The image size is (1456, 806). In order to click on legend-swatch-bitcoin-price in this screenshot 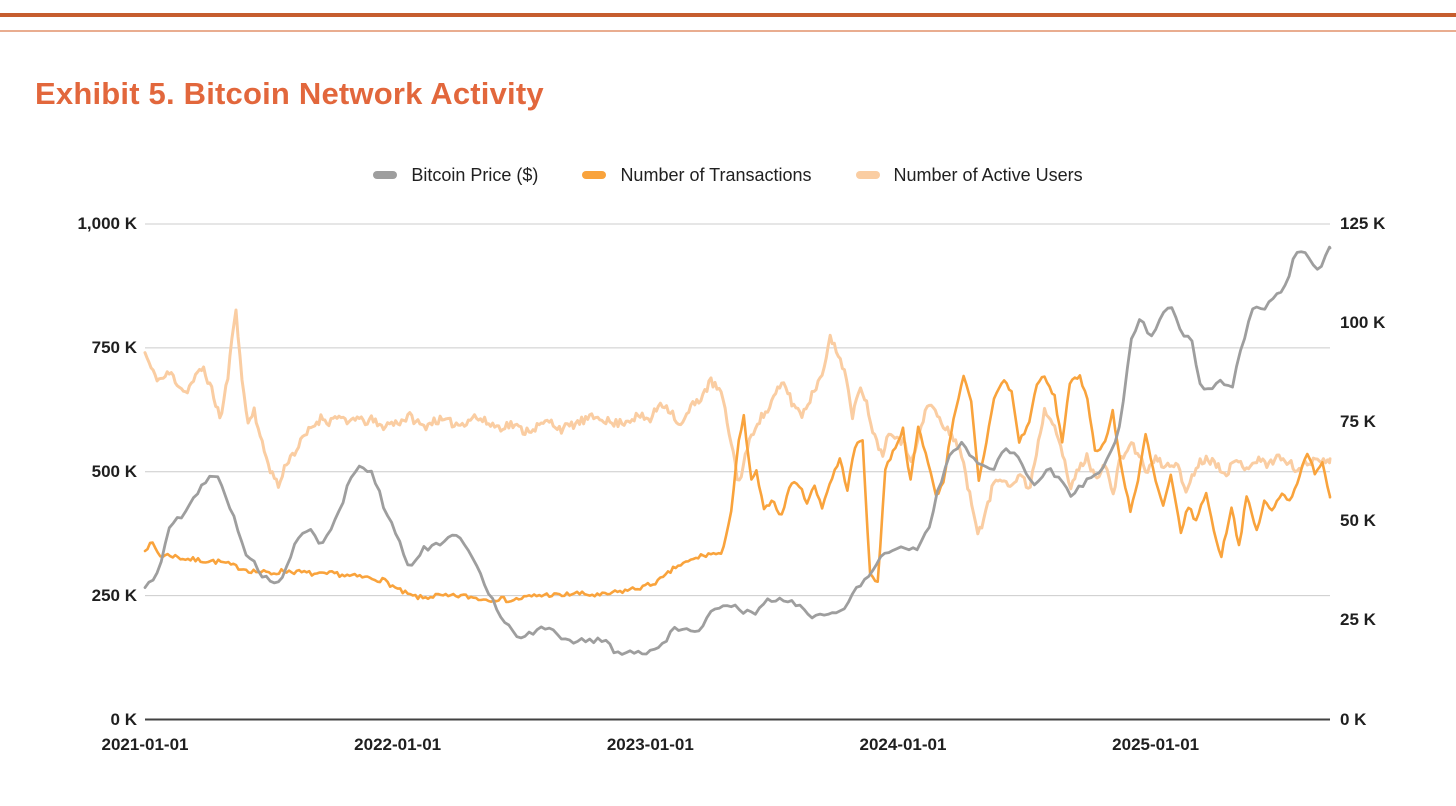, I will do `click(385, 175)`.